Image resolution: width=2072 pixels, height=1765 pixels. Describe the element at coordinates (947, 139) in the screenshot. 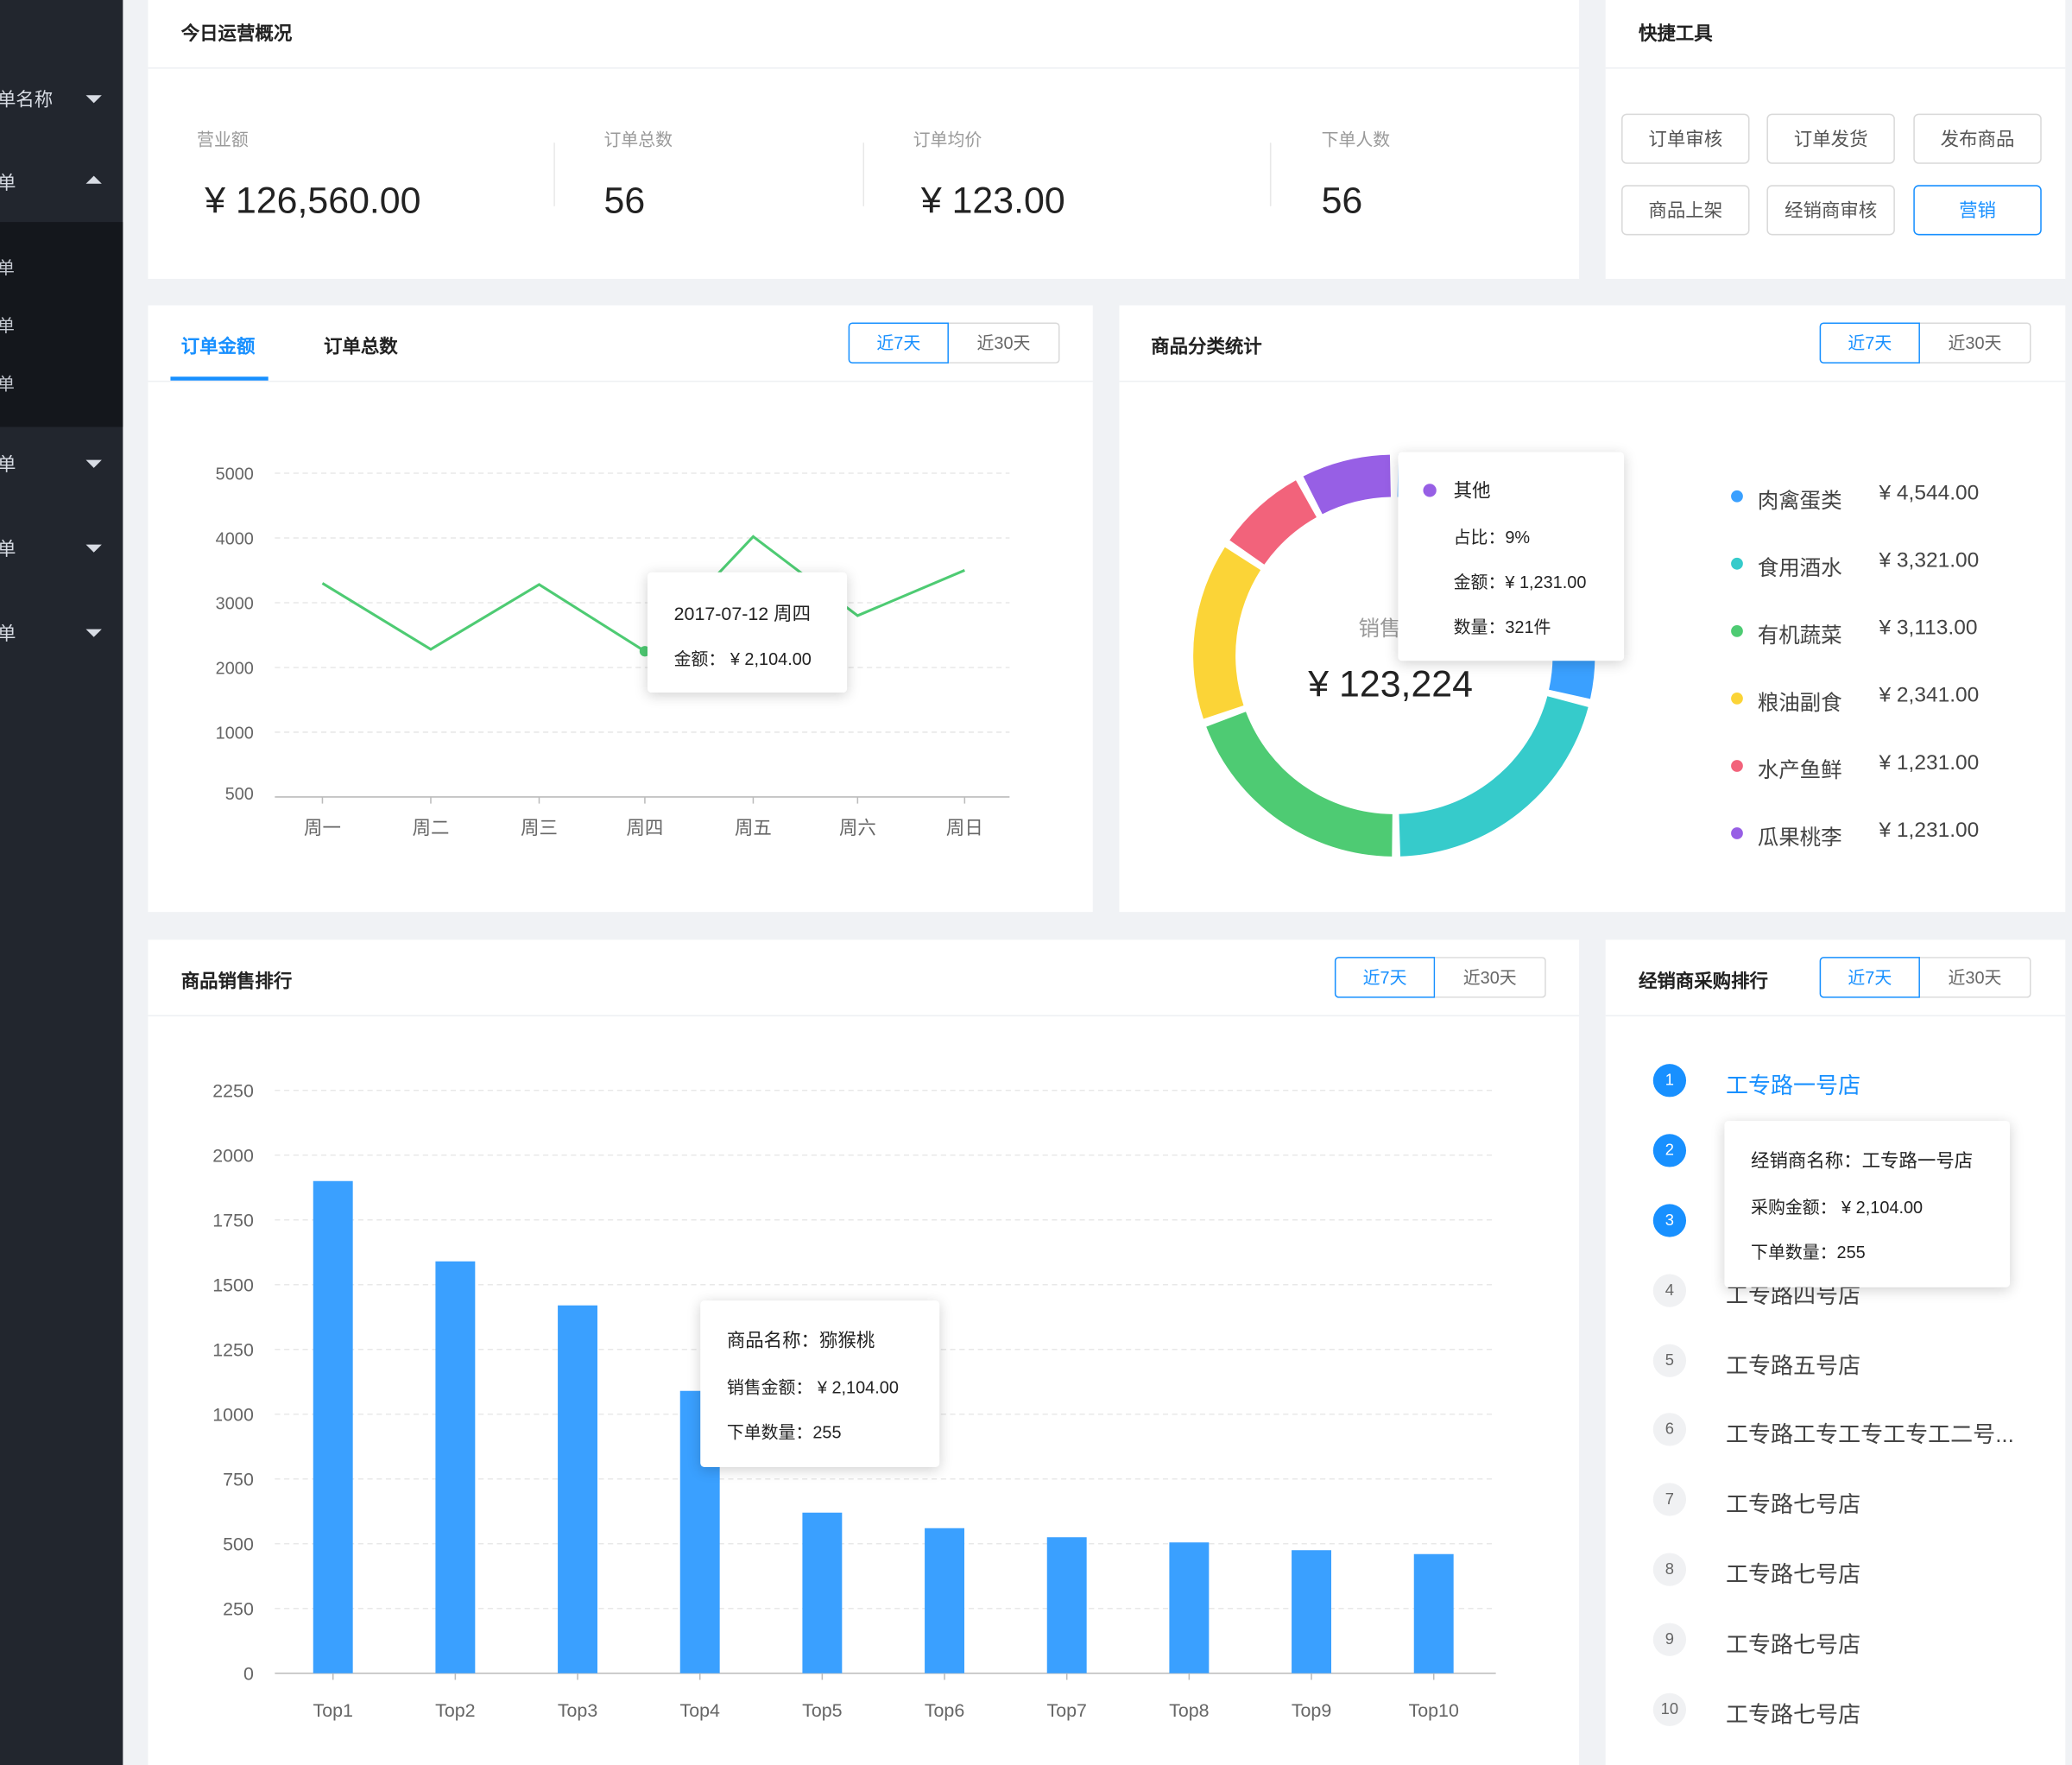

I see `stat-label-avg-price: 订单均价` at that location.